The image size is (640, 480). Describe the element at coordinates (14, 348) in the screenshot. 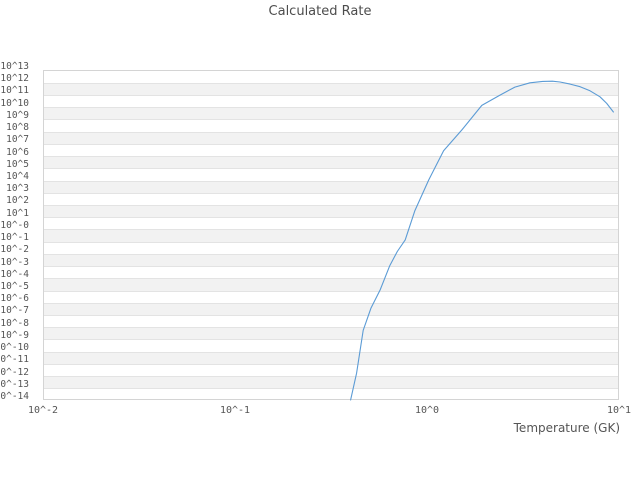

I see `y-tick-label: 10^-10` at that location.